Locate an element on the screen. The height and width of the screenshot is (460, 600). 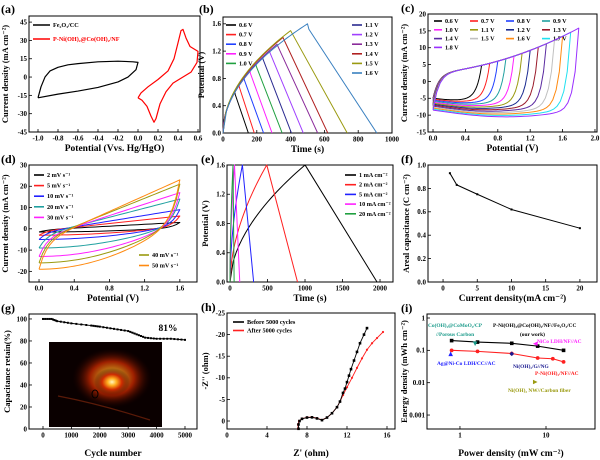
legend-label: 0.9 V is located at coordinates (246, 54).